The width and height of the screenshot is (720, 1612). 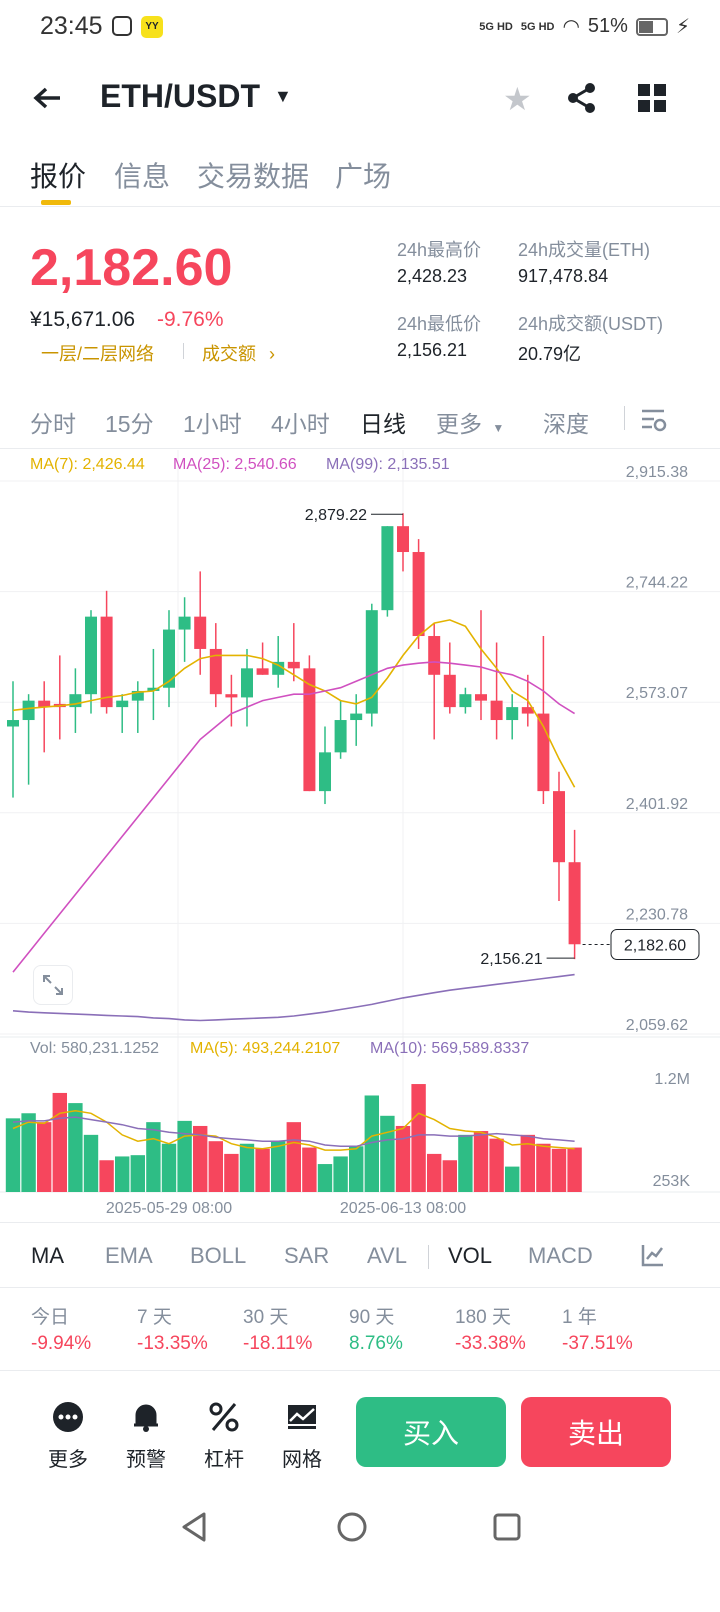 What do you see at coordinates (180, 96) in the screenshot?
I see `pair-title: ETH/USDT` at bounding box center [180, 96].